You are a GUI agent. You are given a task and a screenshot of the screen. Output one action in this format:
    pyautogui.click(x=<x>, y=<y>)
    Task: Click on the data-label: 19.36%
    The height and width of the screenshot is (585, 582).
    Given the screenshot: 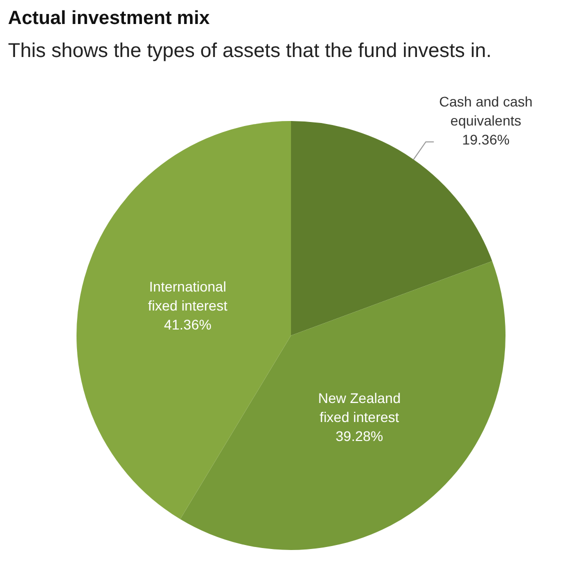 What is the action you would take?
    pyautogui.click(x=486, y=140)
    